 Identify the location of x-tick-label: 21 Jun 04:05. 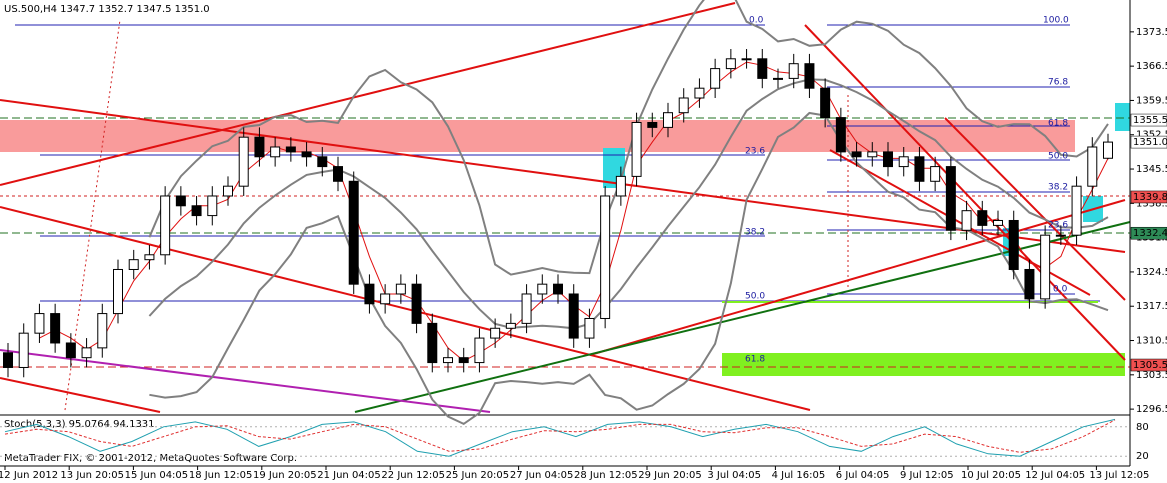
(349, 475).